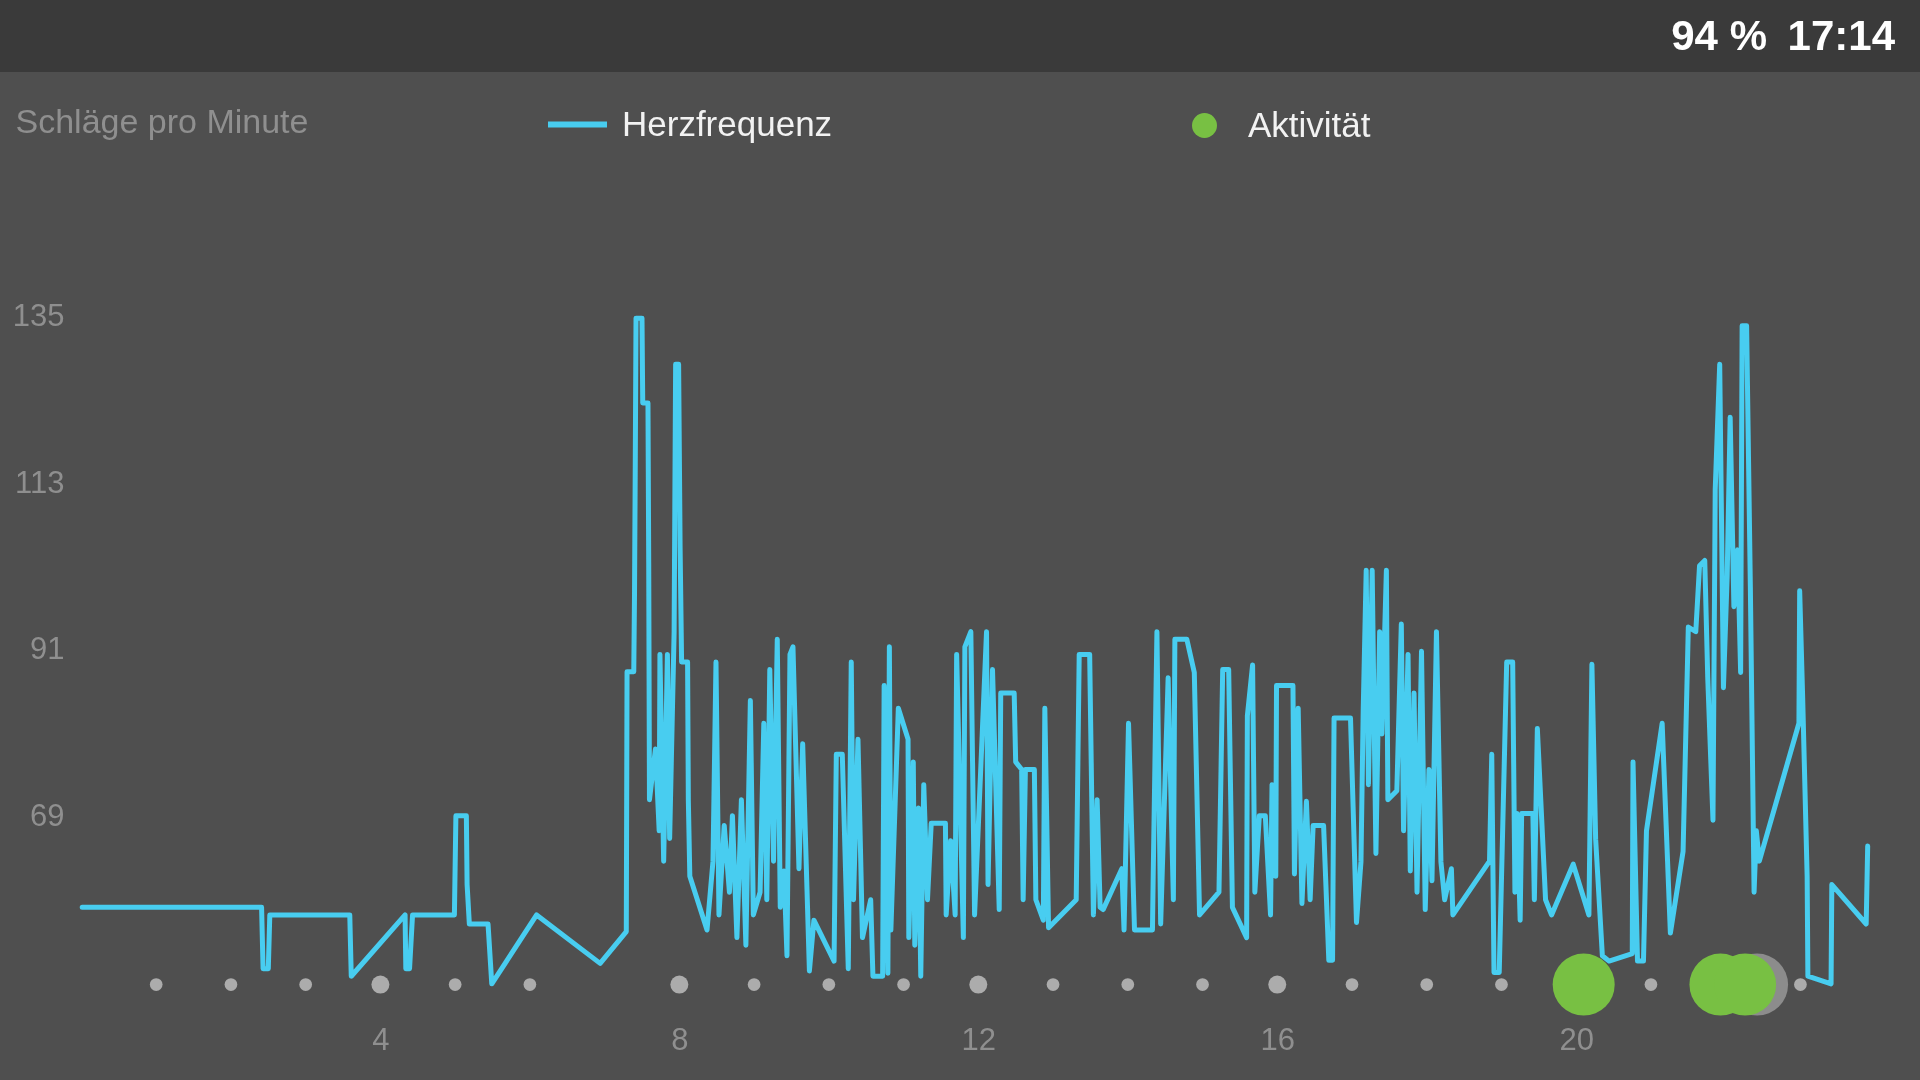  I want to click on y-tick-label: 135, so click(38, 316).